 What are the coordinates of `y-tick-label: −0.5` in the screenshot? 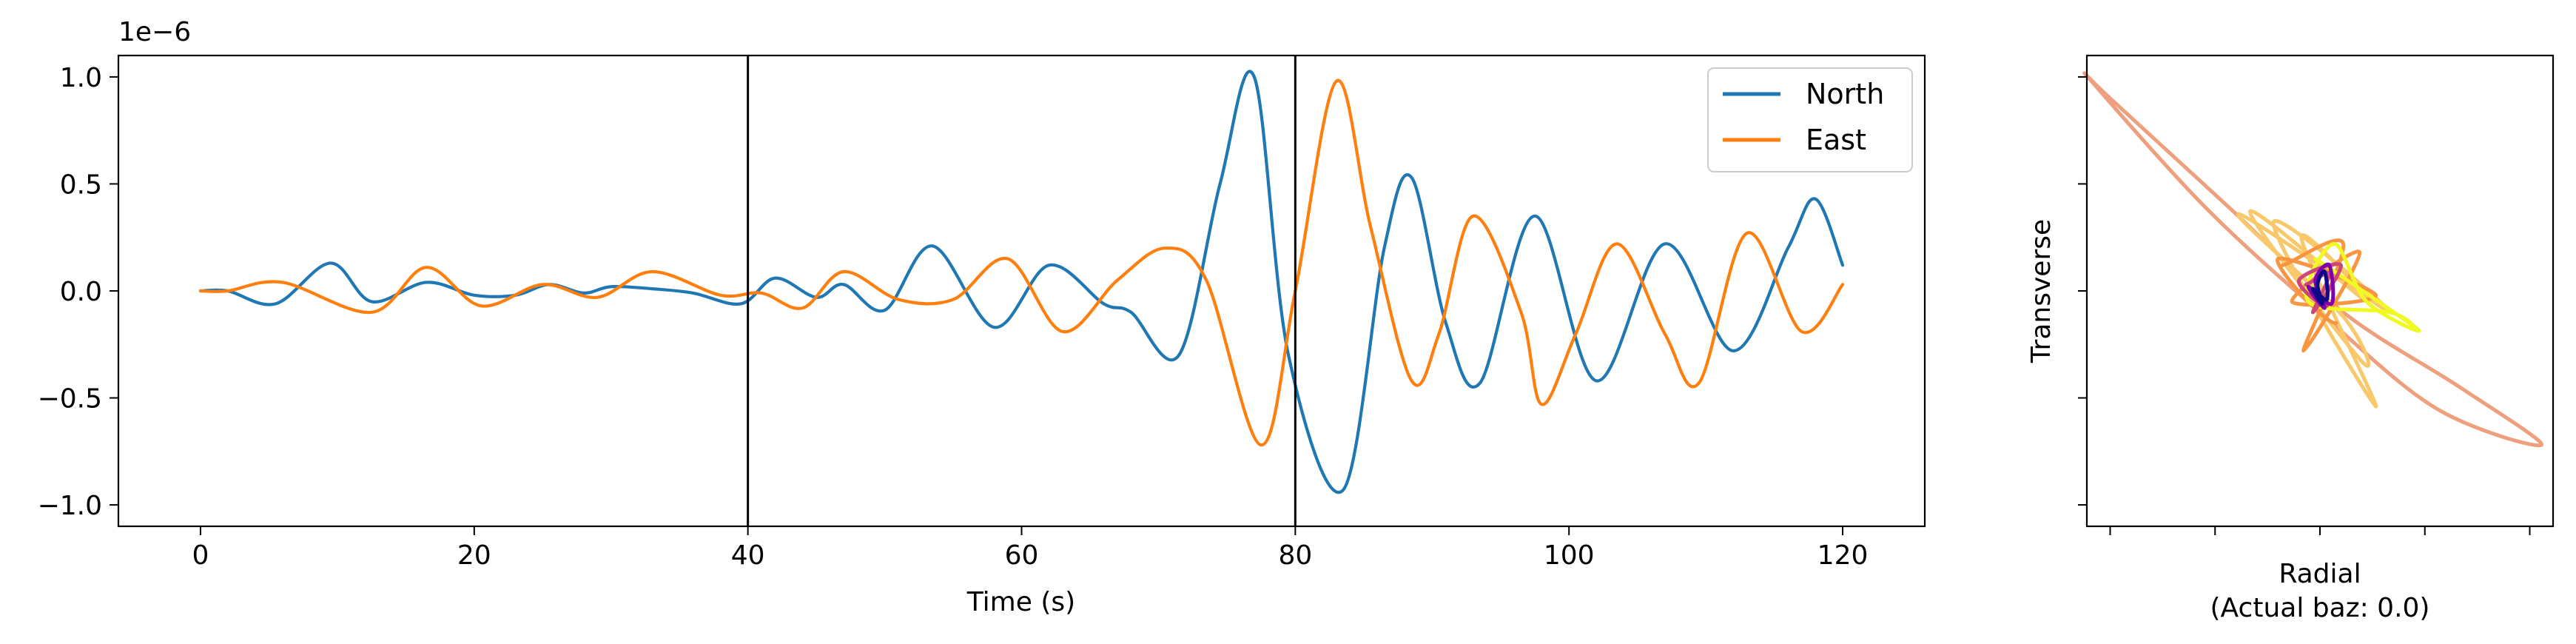 It's located at (70, 399).